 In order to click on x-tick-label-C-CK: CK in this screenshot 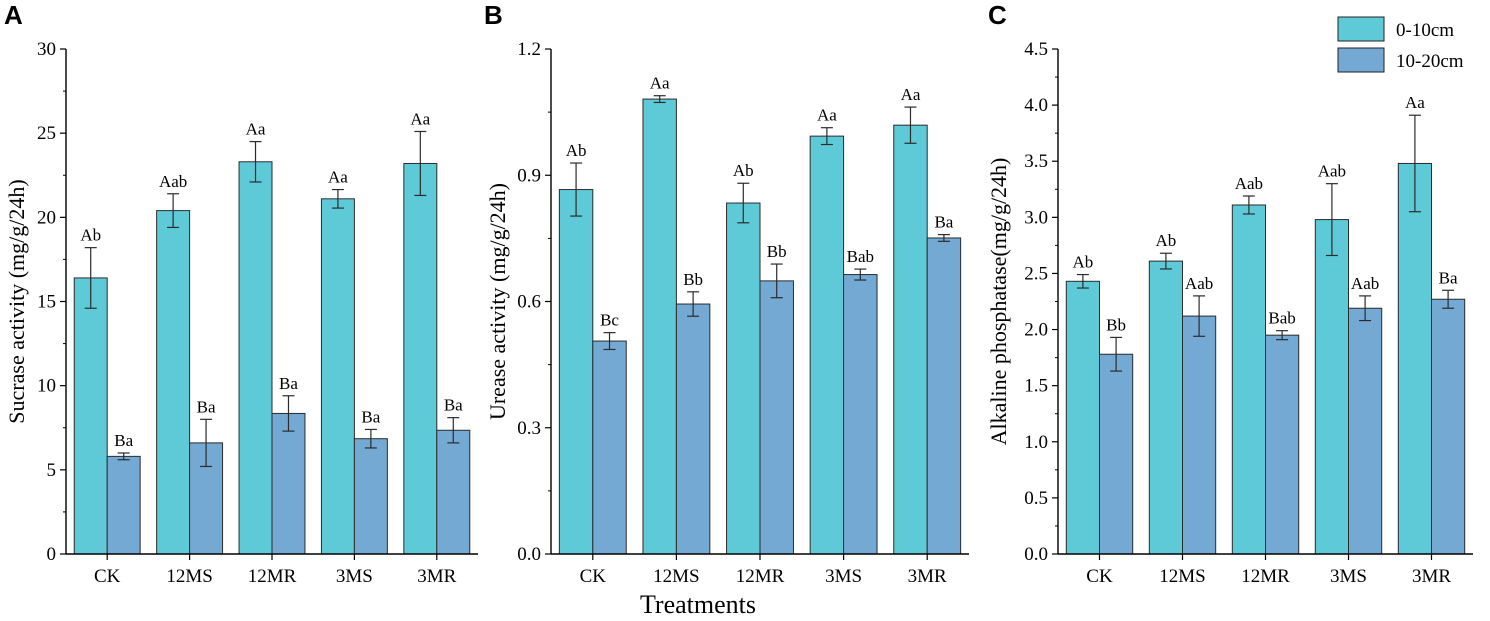, I will do `click(1099, 576)`.